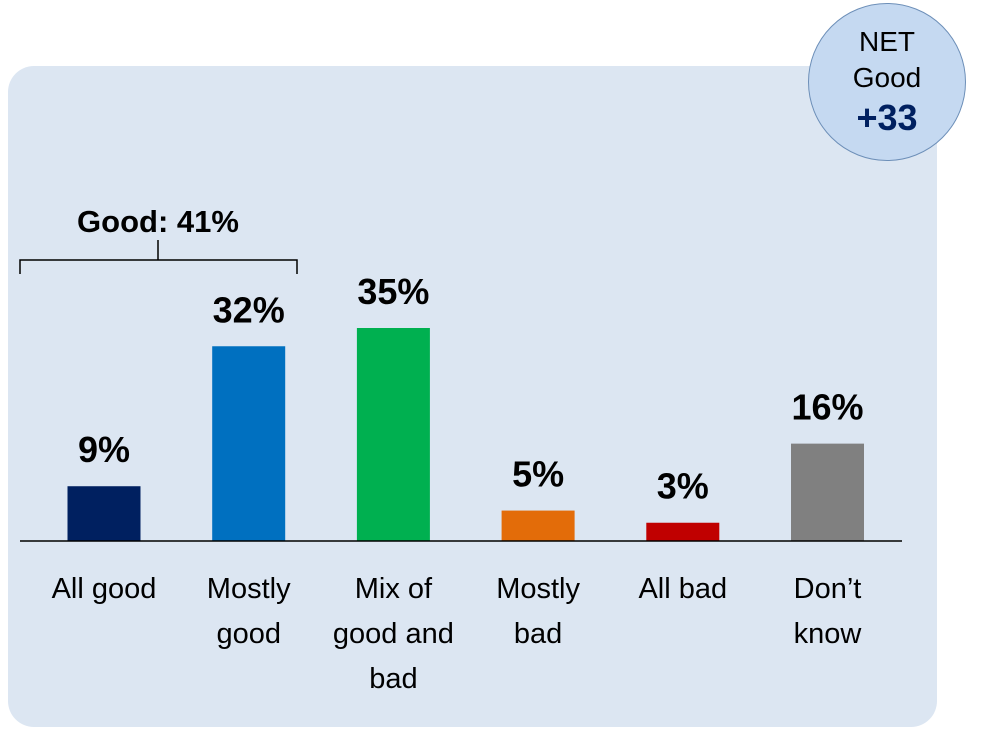 The image size is (999, 735). Describe the element at coordinates (158, 257) in the screenshot. I see `bracket-line` at that location.